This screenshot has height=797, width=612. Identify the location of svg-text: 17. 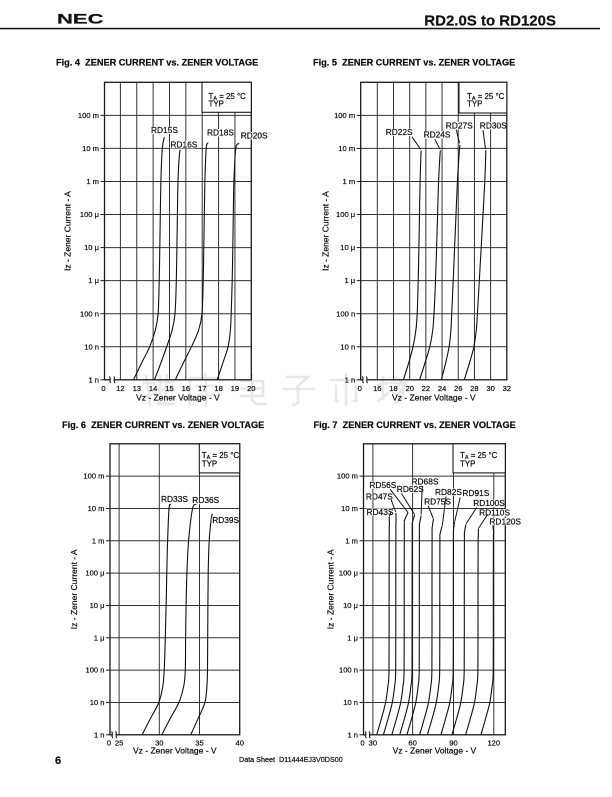
(202, 388).